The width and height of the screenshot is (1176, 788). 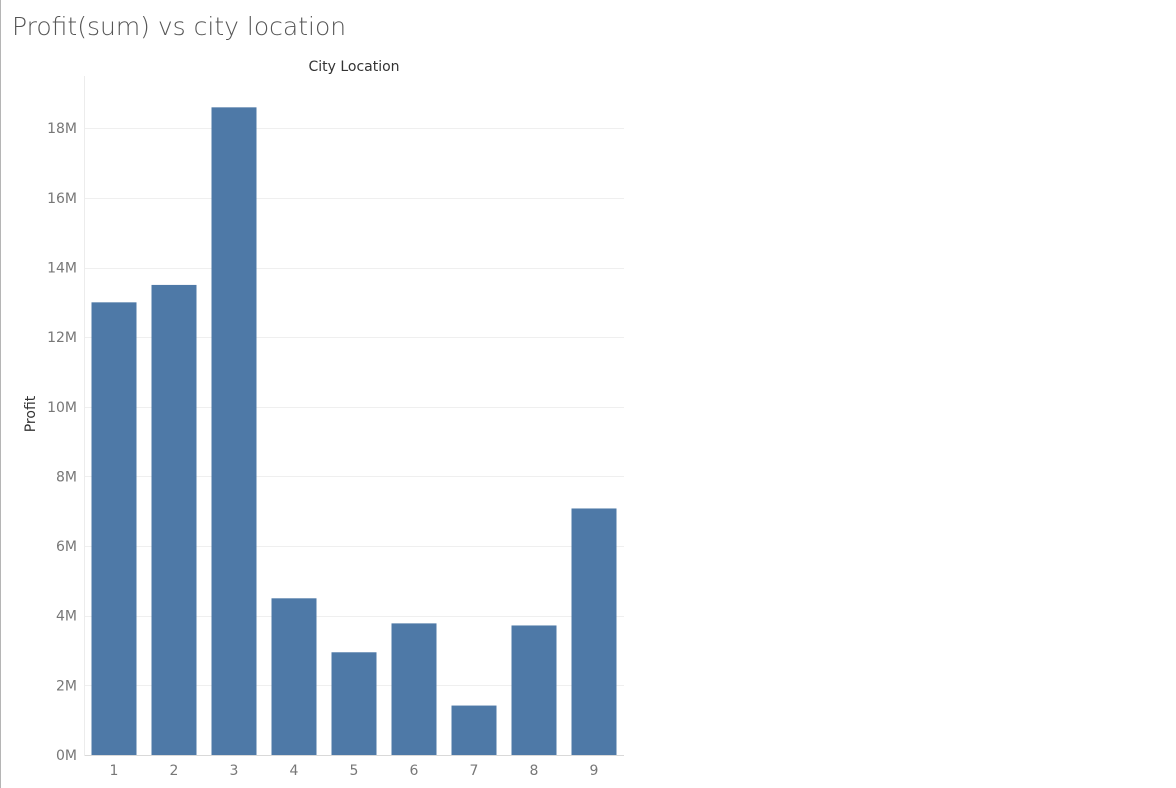 What do you see at coordinates (474, 771) in the screenshot?
I see `x-tick-label: 7` at bounding box center [474, 771].